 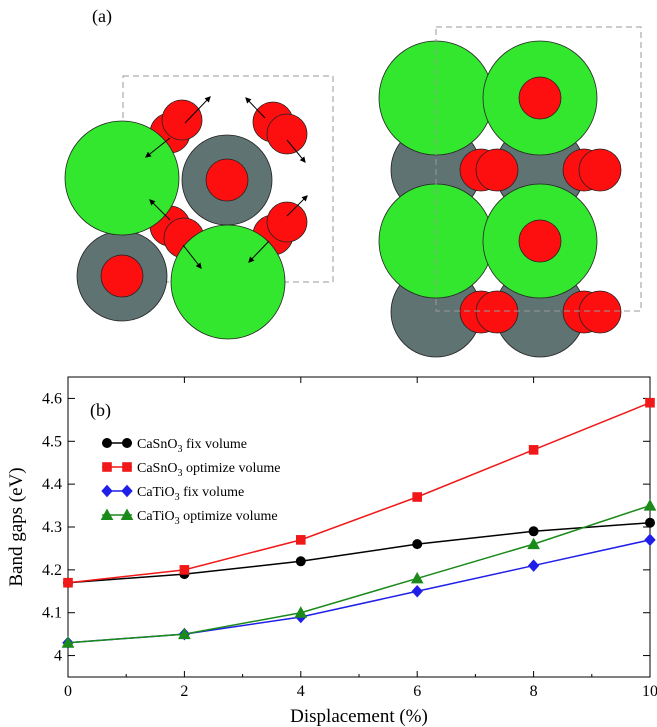 What do you see at coordinates (52, 527) in the screenshot?
I see `y-tick-label: 4.3` at bounding box center [52, 527].